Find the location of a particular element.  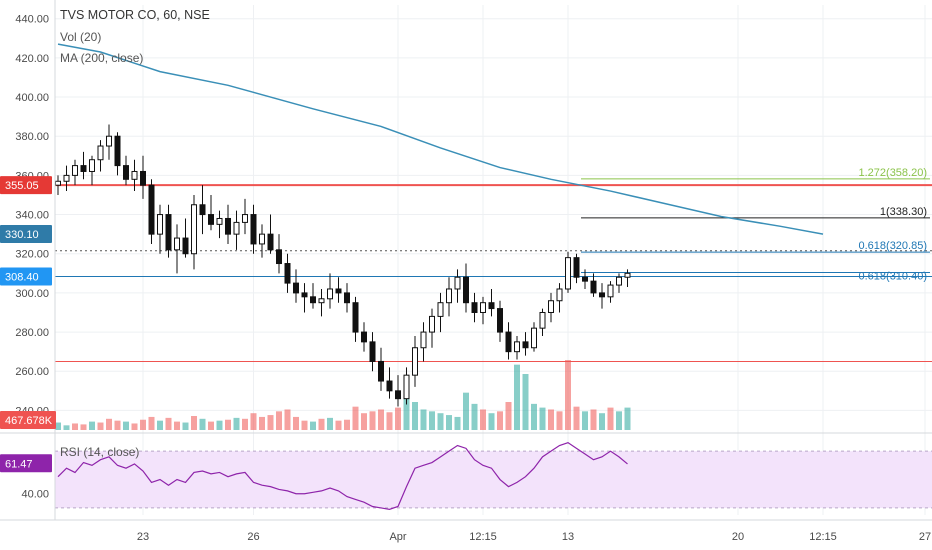

rsi-band is located at coordinates (493, 479).